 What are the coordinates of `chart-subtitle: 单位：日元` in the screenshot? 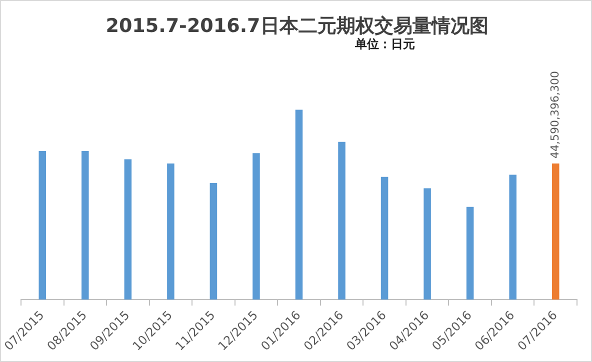 It's located at (385, 44).